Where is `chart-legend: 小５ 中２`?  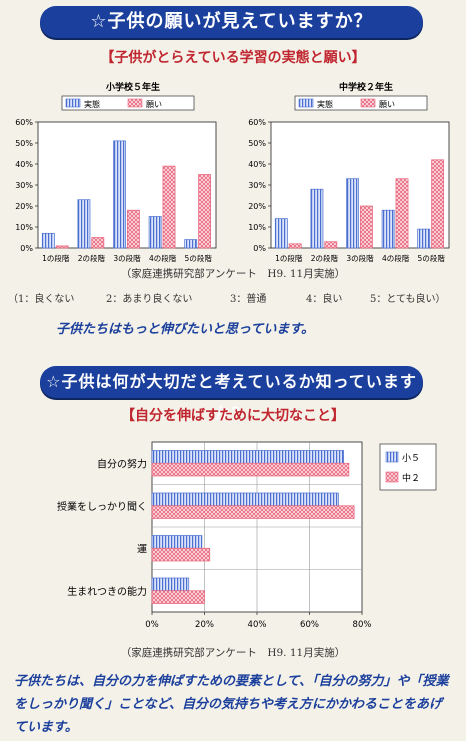
chart-legend: 小５ 中２ is located at coordinates (408, 467).